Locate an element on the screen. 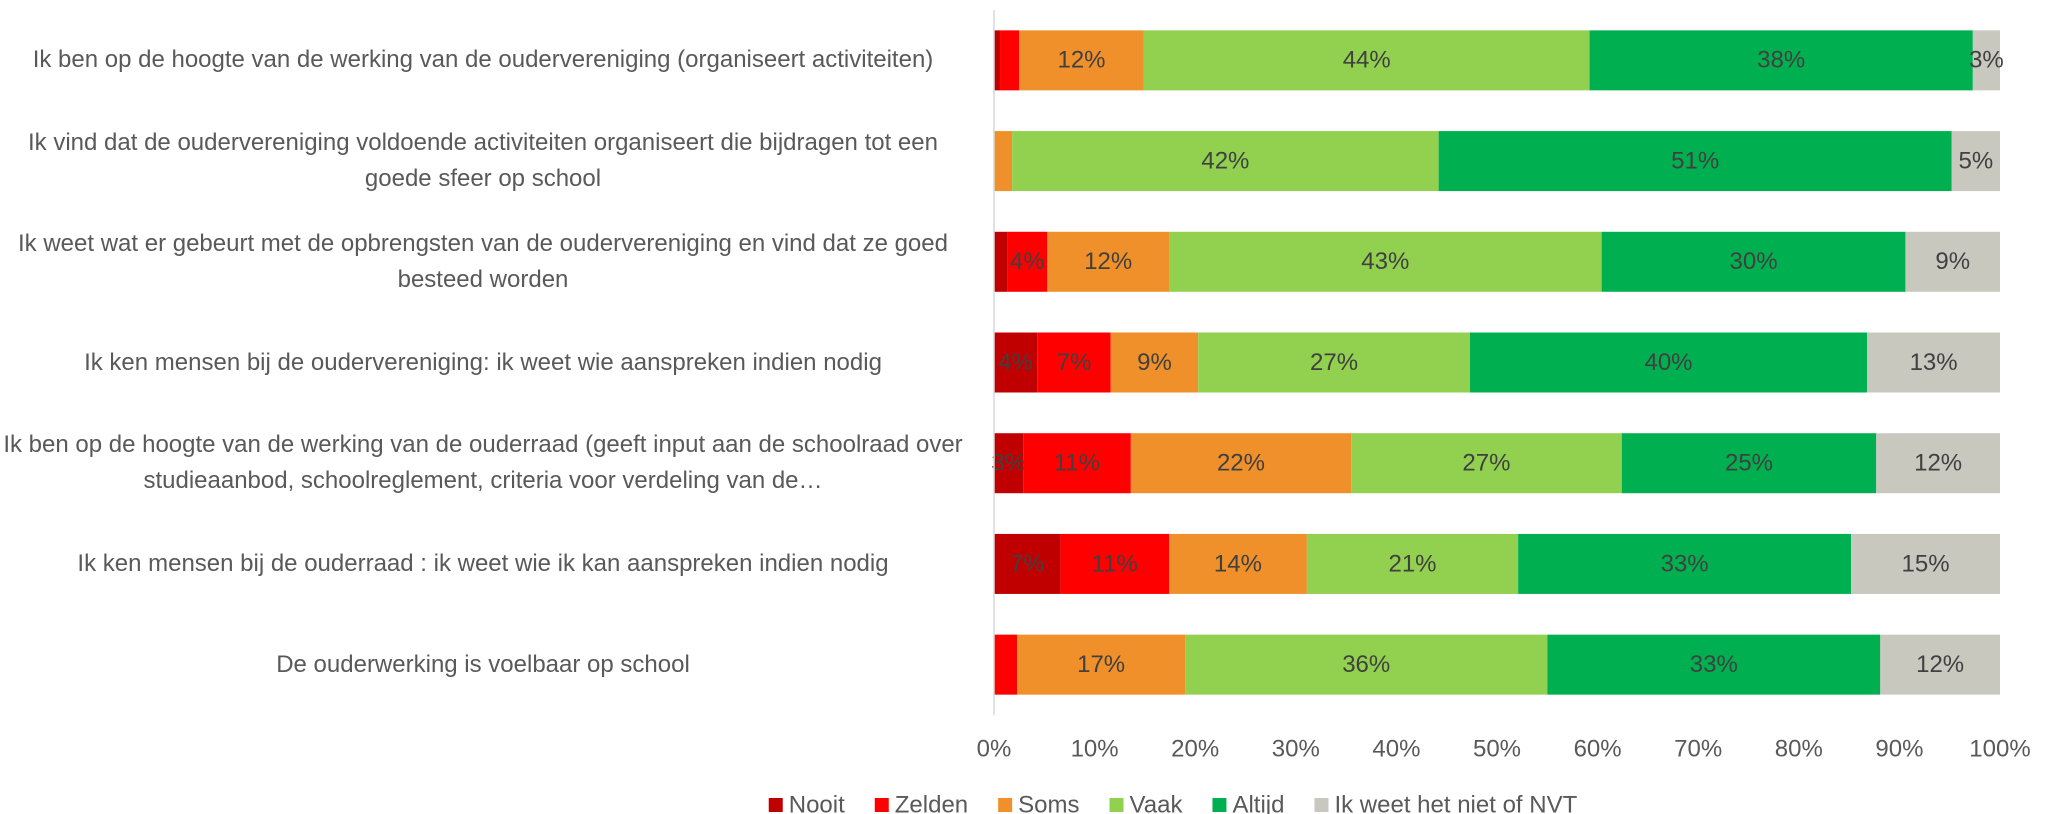  data-label: 17% is located at coordinates (1101, 664).